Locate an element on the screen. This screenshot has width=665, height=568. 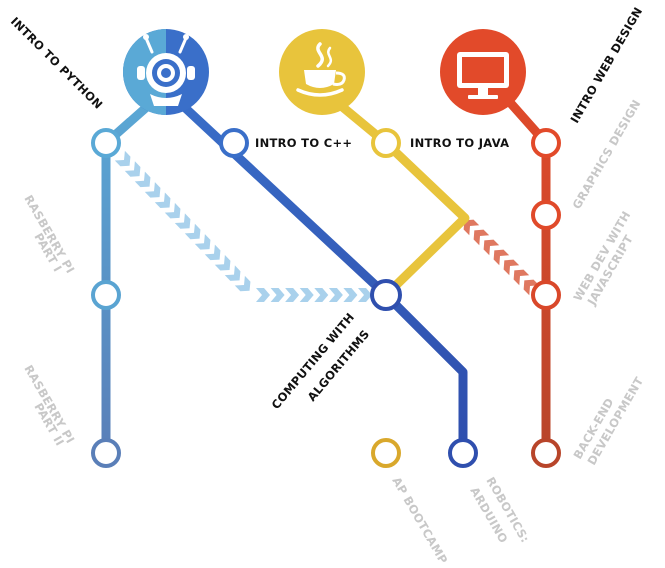
monitor-icon is located at coordinates (483, 72).